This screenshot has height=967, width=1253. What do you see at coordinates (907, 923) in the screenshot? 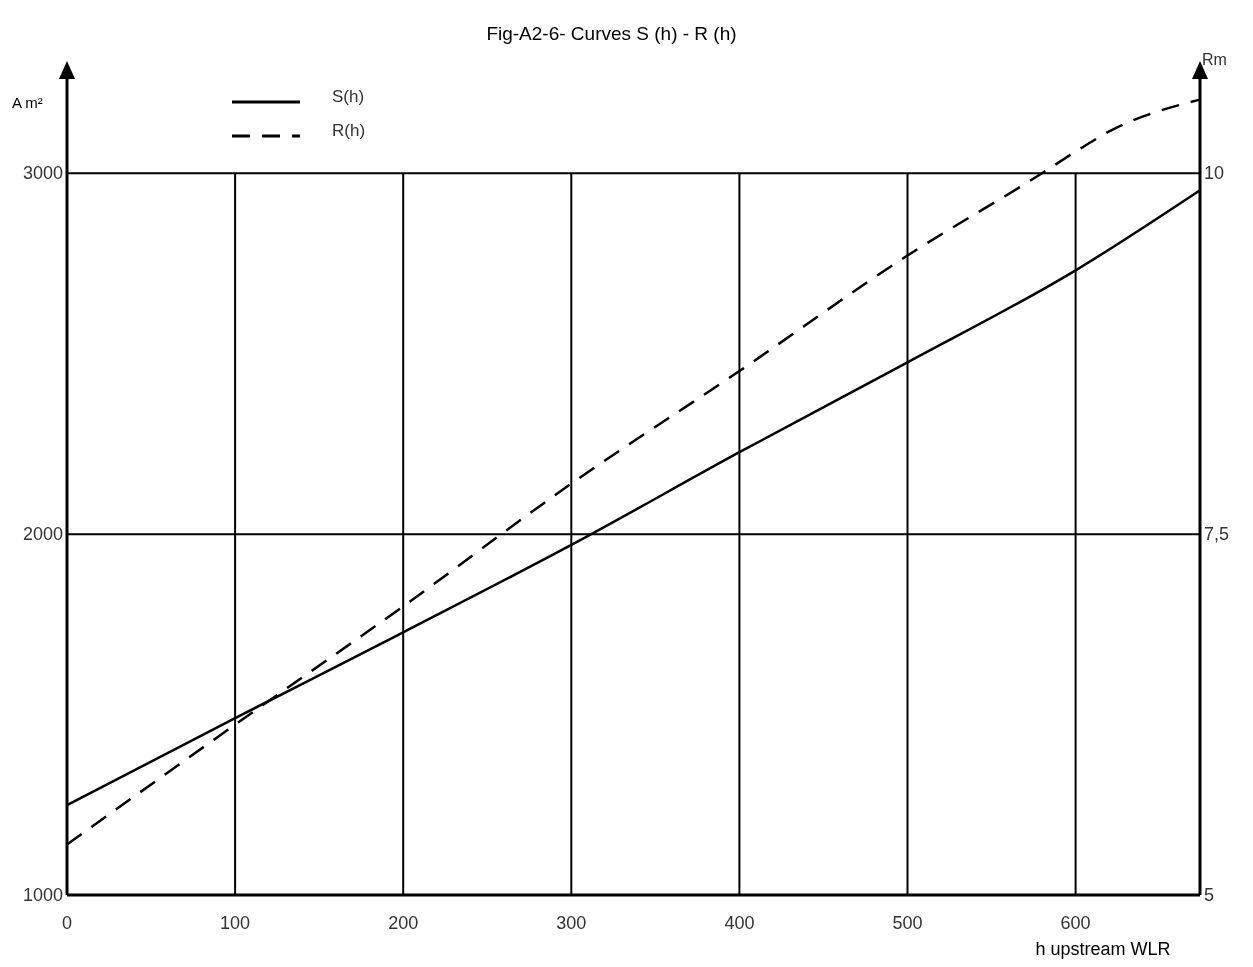
I see `x-tick-label: 500` at bounding box center [907, 923].